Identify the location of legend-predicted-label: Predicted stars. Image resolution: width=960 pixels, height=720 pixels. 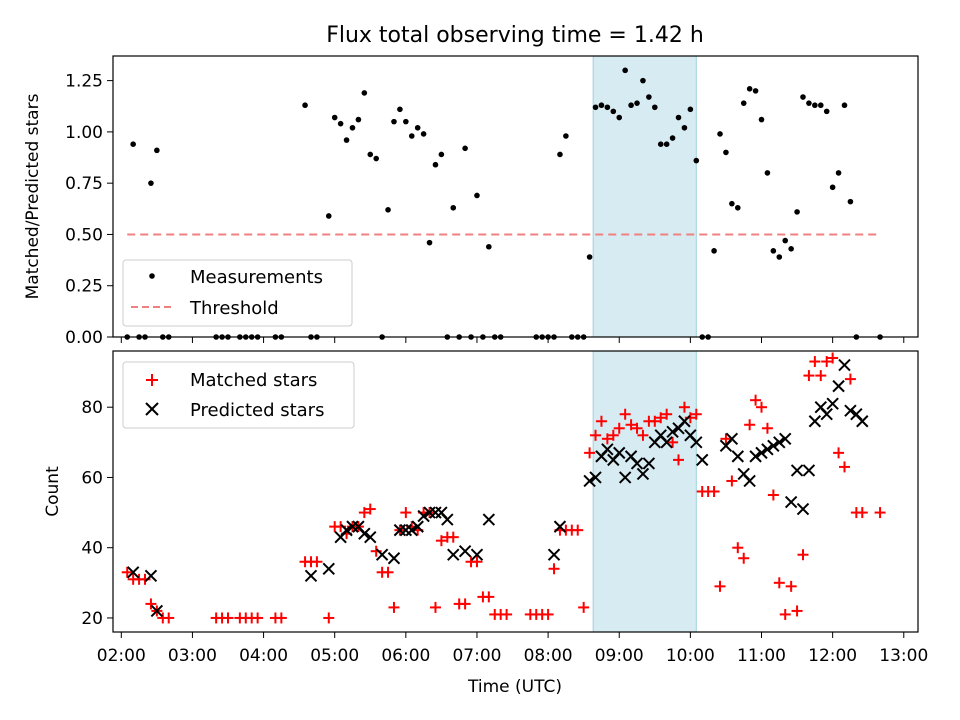
(257, 410).